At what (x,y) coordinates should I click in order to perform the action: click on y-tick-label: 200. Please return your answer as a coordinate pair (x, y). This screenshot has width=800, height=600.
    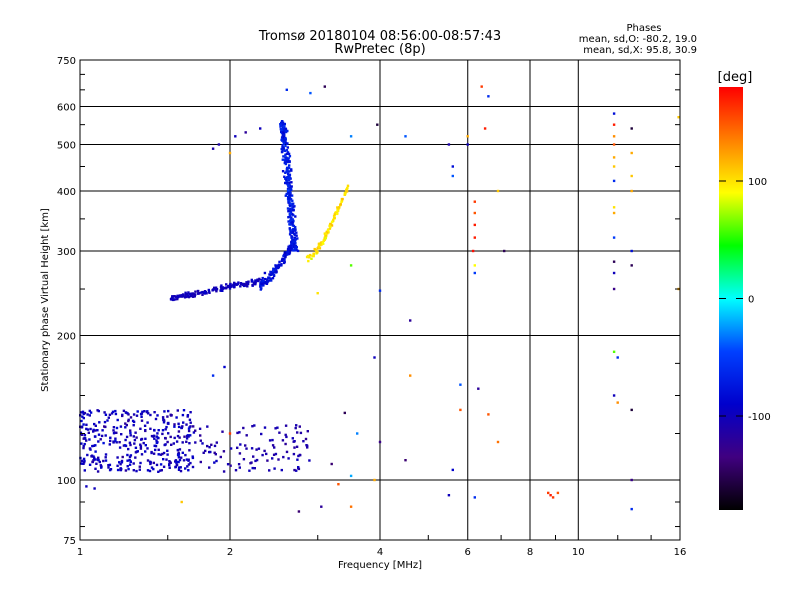
    Looking at the image, I should click on (66, 337).